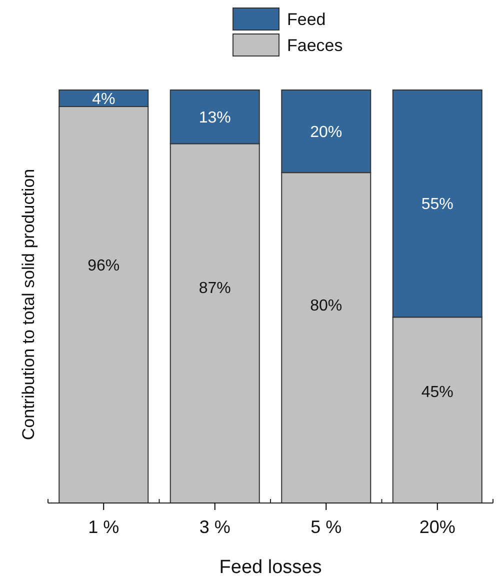 Image resolution: width=502 pixels, height=579 pixels. I want to click on x-tick-label: 5 %, so click(326, 526).